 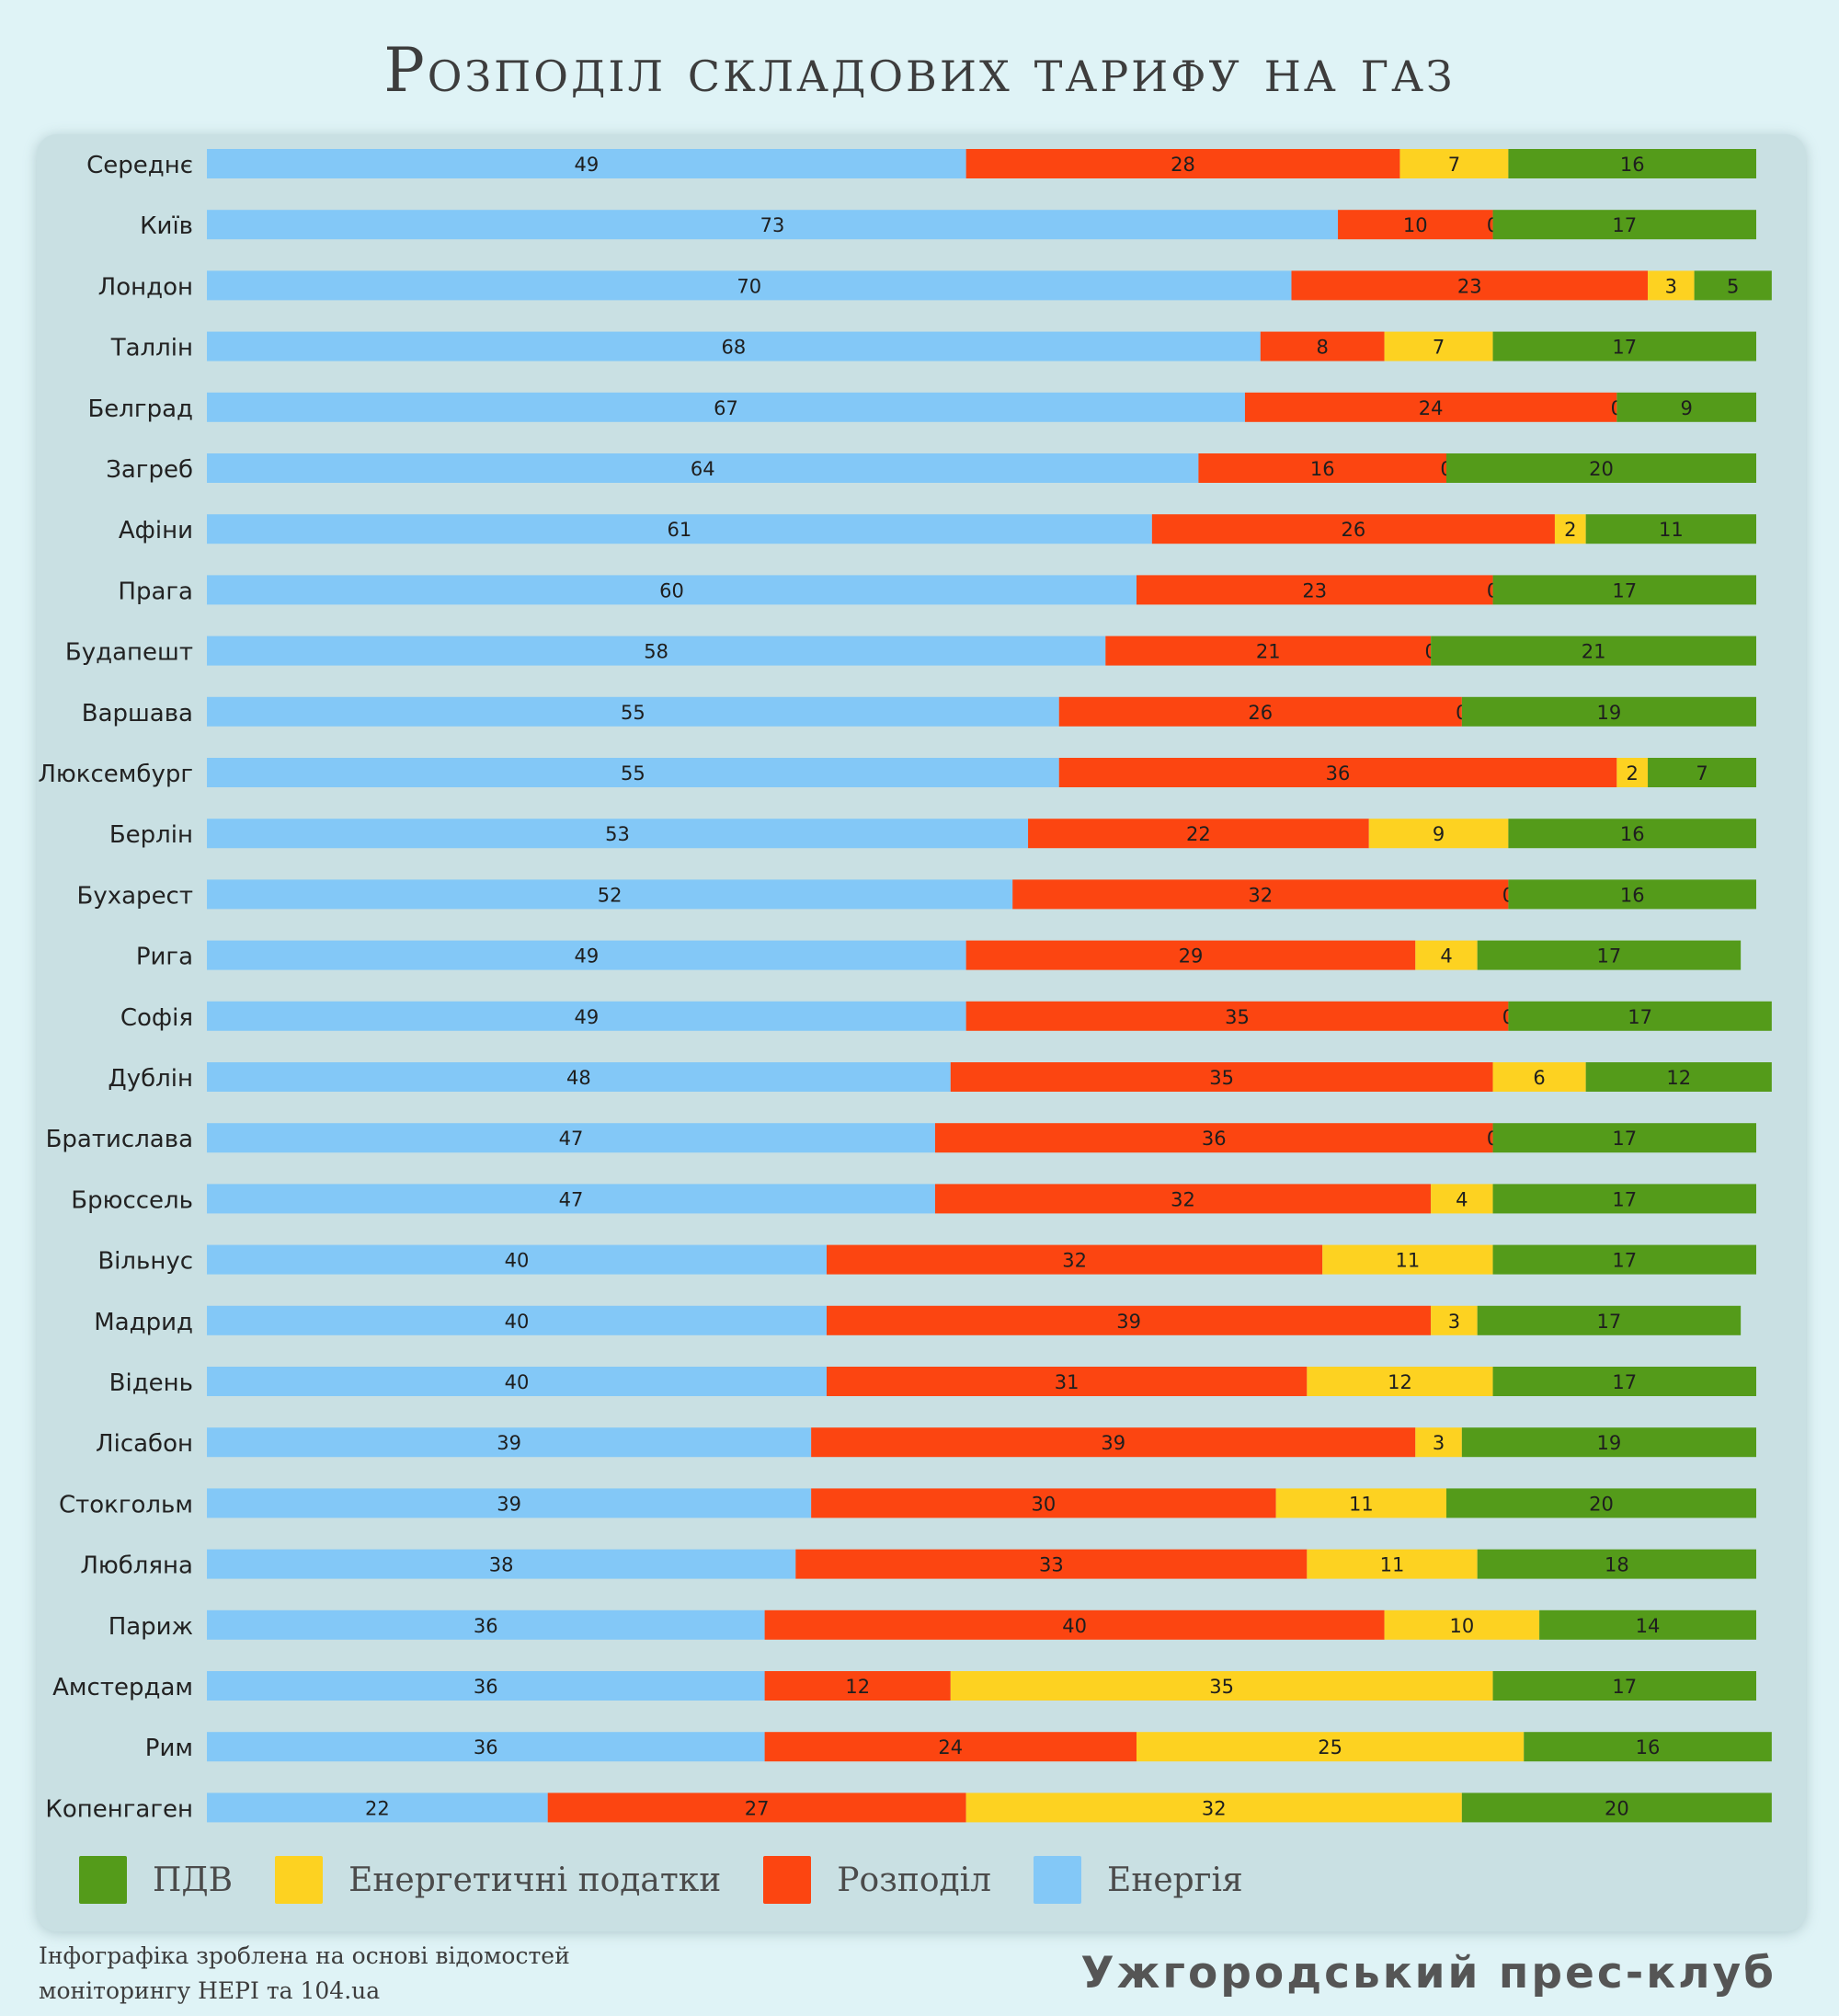 I want to click on data-label: 20, so click(x=1602, y=469).